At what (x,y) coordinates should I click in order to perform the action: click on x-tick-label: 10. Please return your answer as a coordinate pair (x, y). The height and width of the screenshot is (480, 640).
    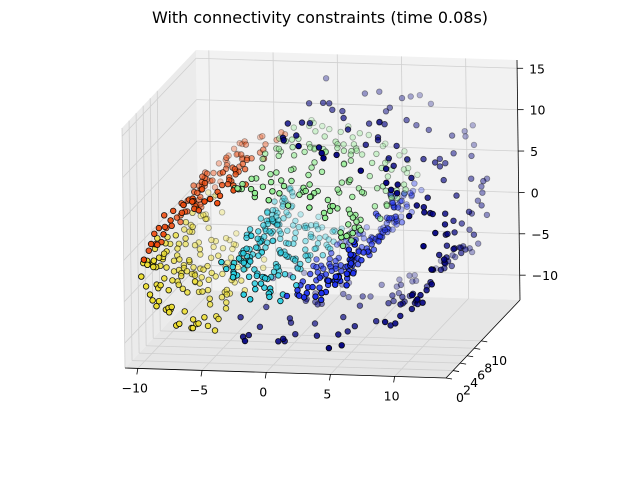
    Looking at the image, I should click on (392, 395).